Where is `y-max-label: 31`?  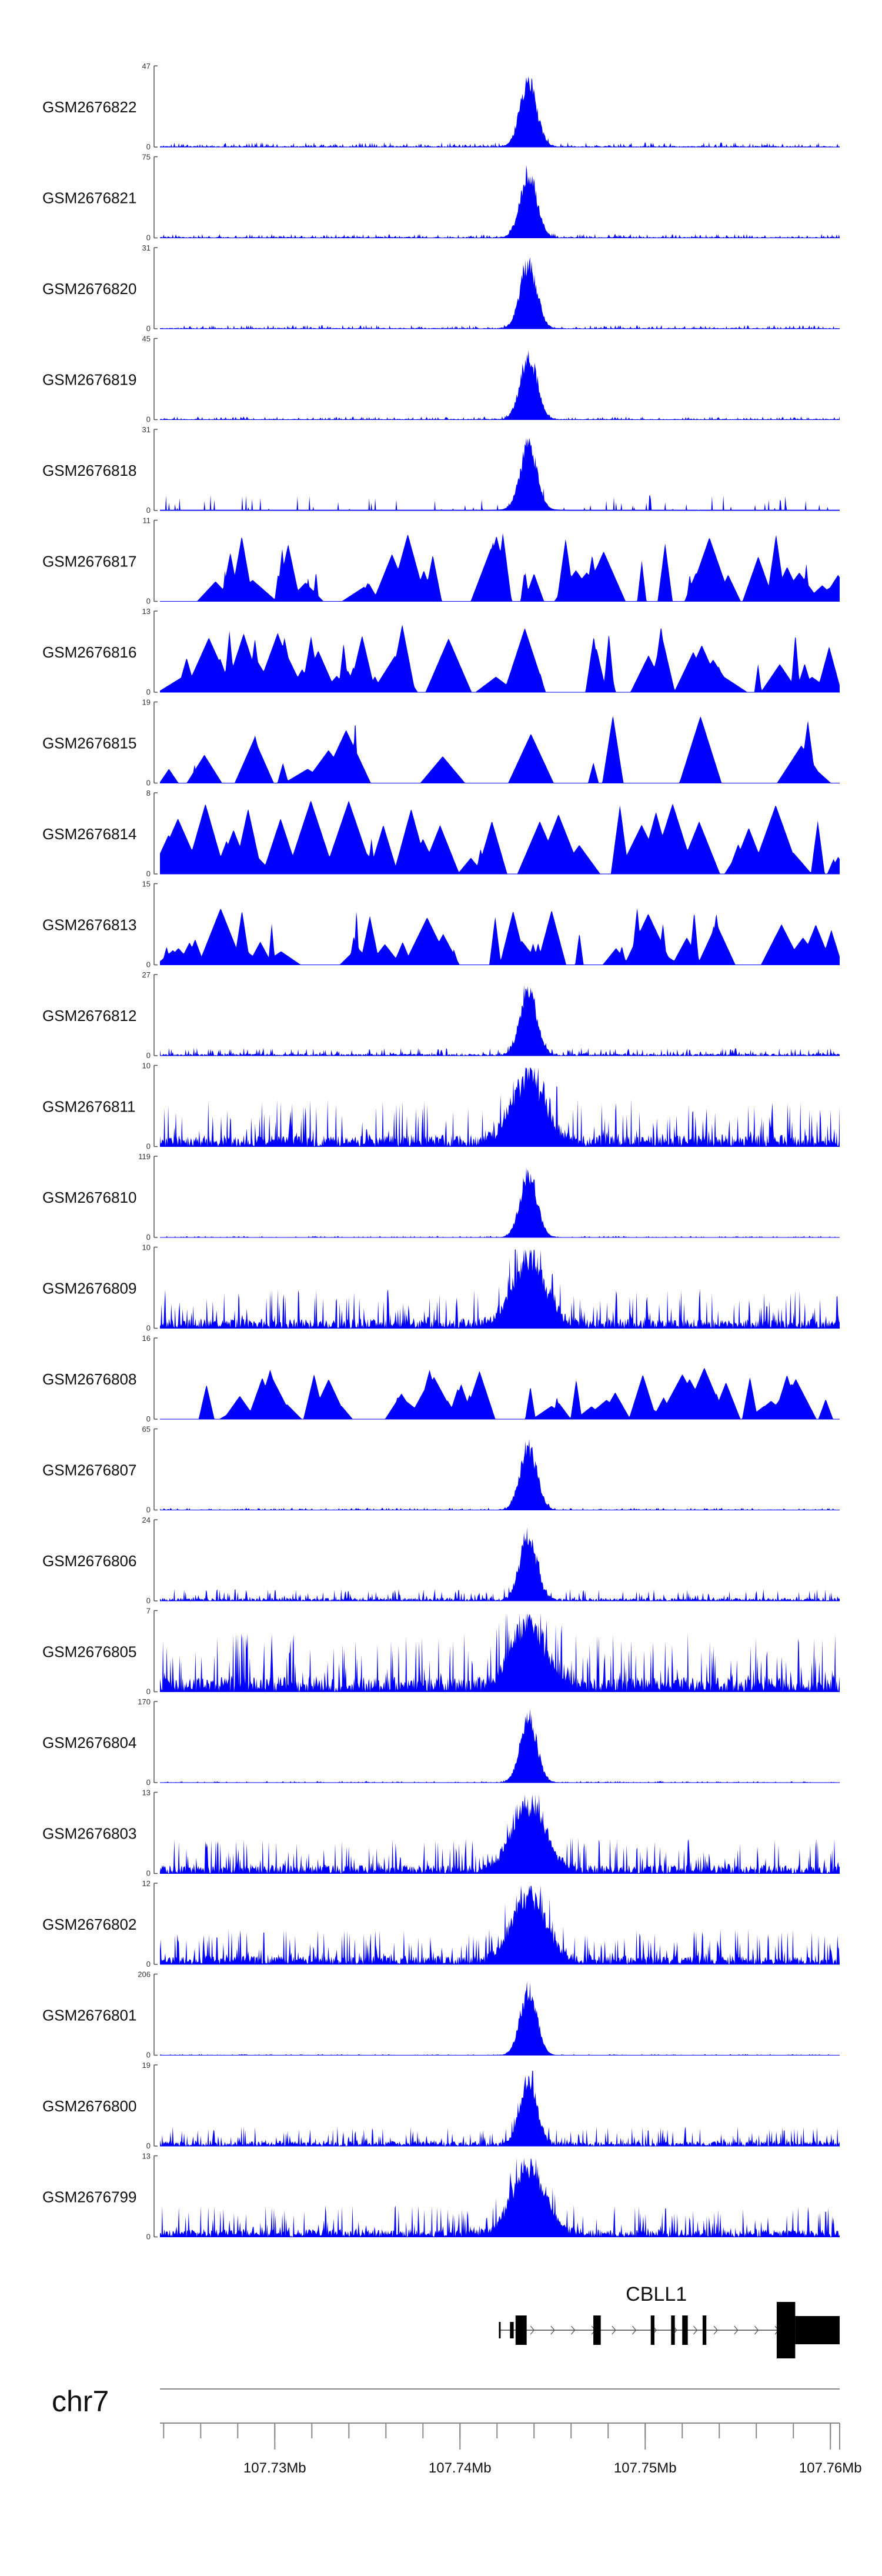 y-max-label: 31 is located at coordinates (146, 247).